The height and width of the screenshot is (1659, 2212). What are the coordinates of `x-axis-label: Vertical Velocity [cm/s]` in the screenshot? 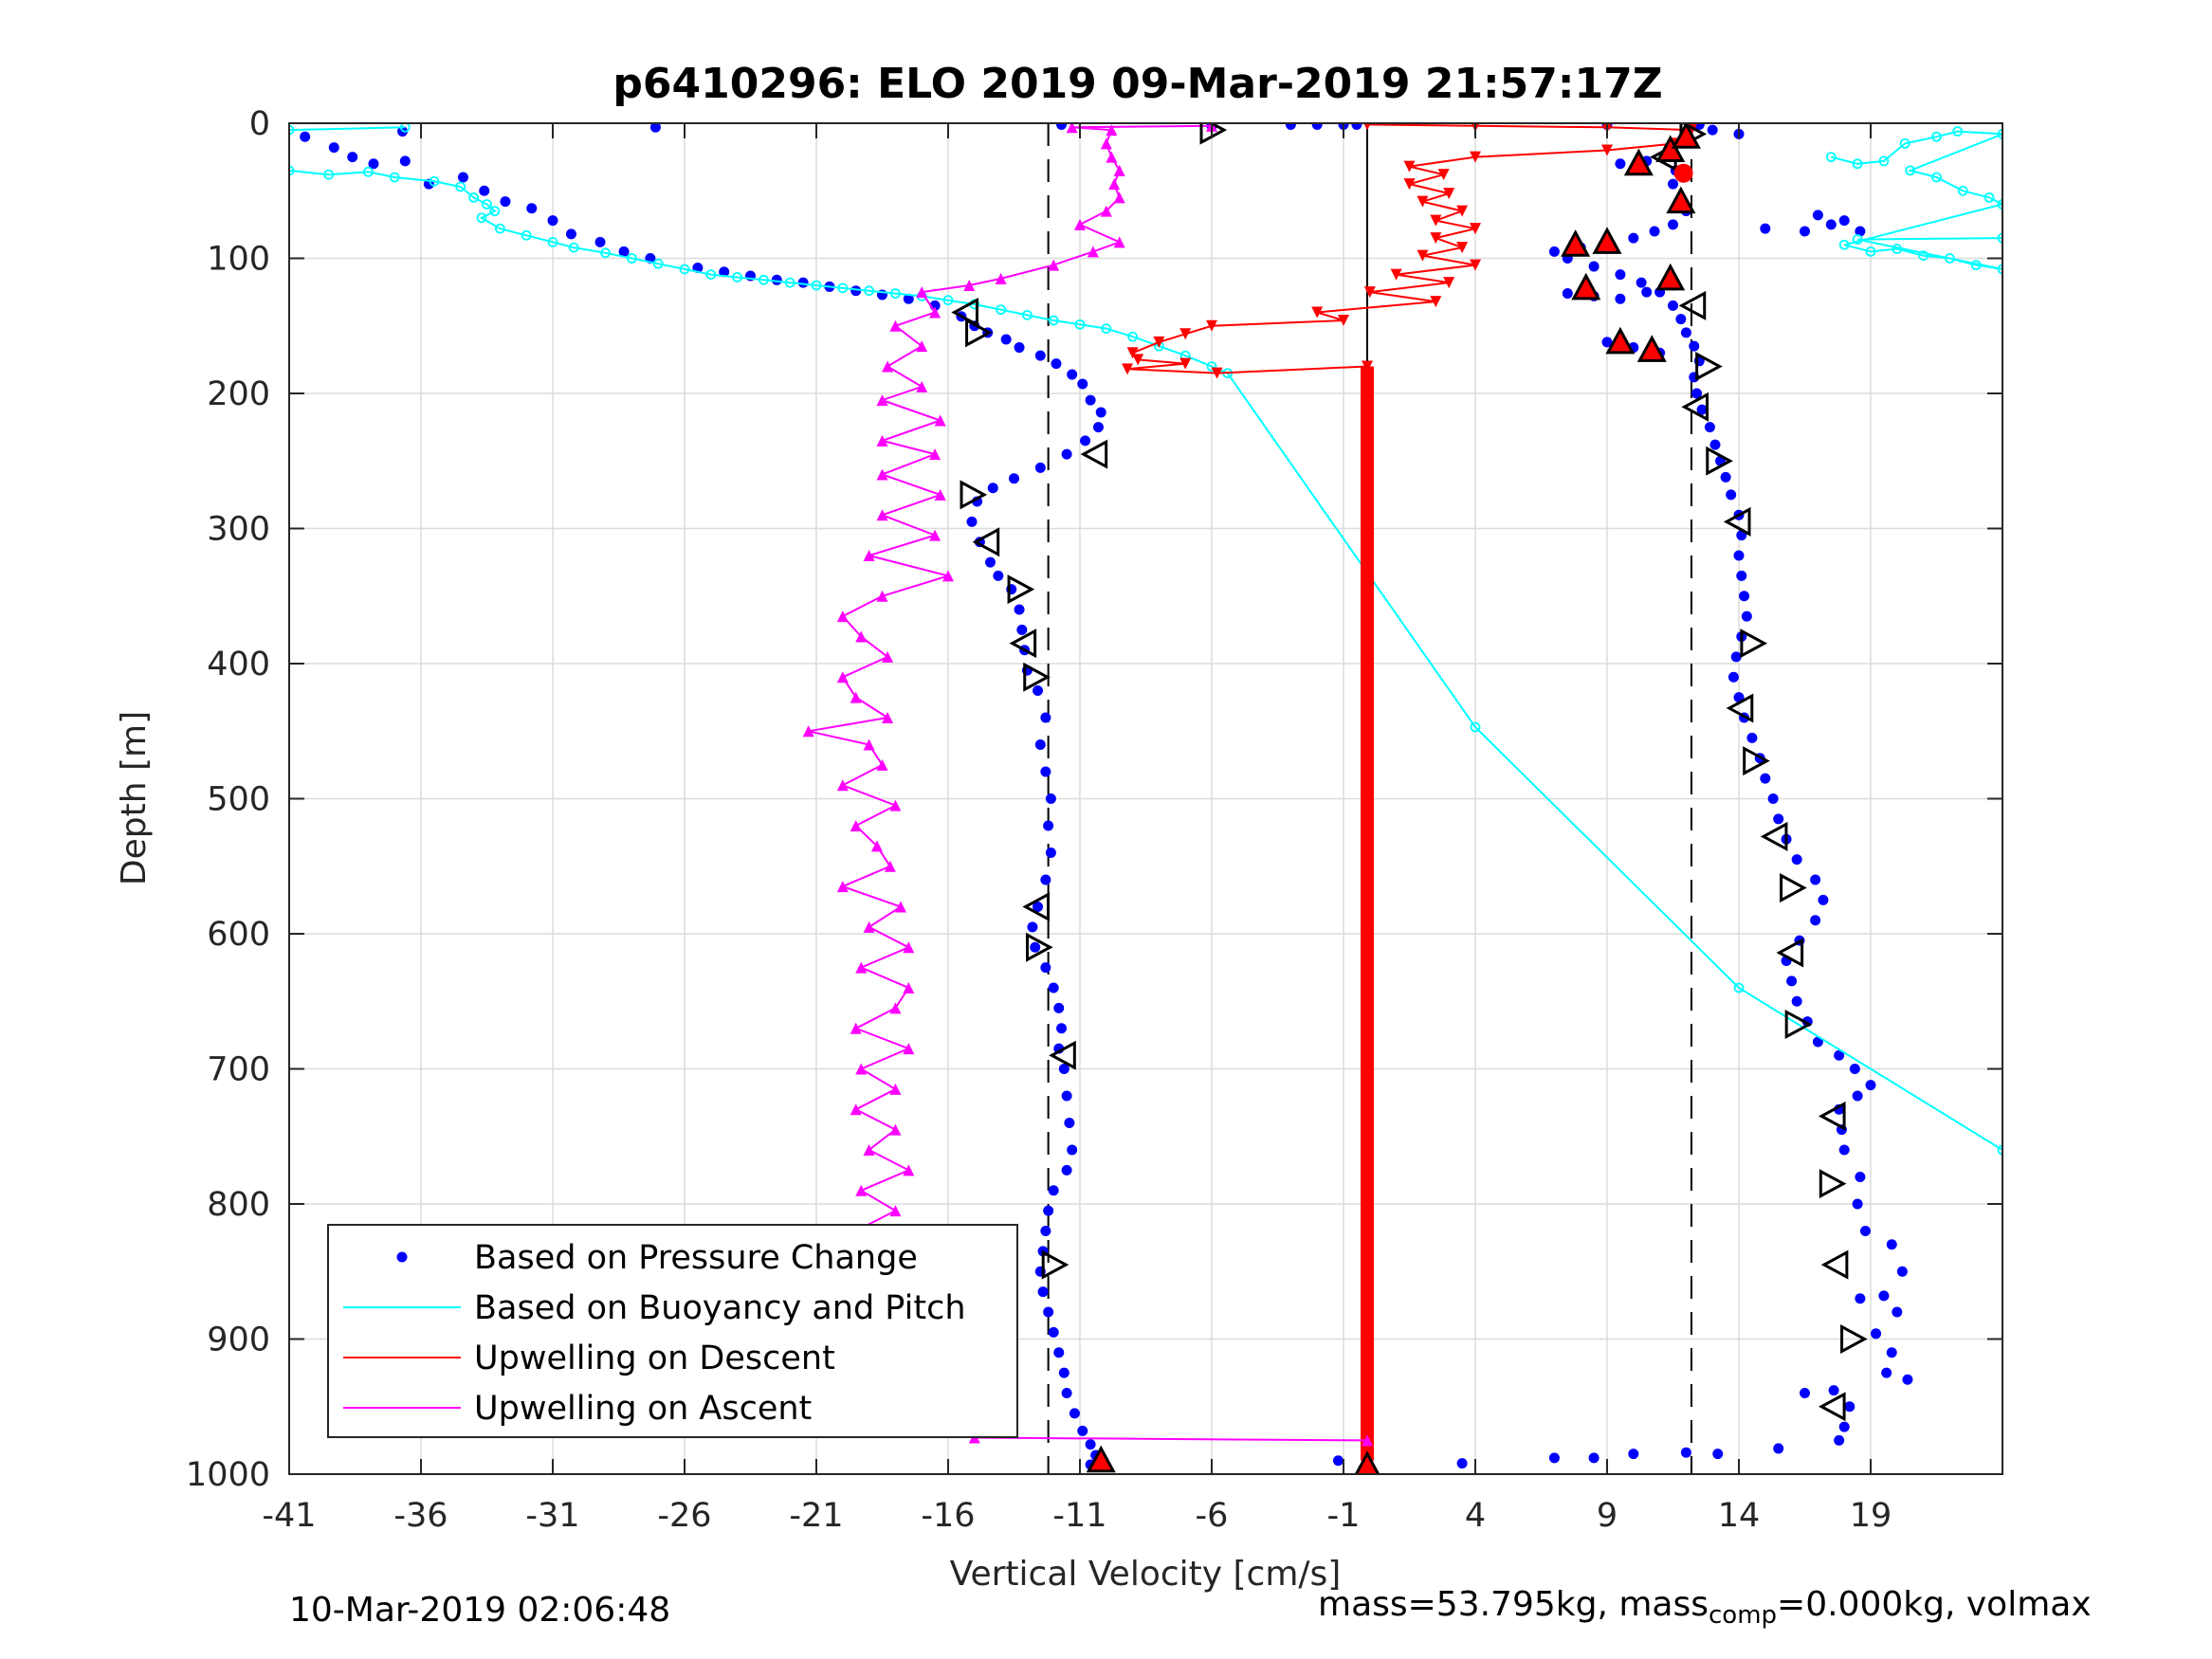 It's located at (1146, 1574).